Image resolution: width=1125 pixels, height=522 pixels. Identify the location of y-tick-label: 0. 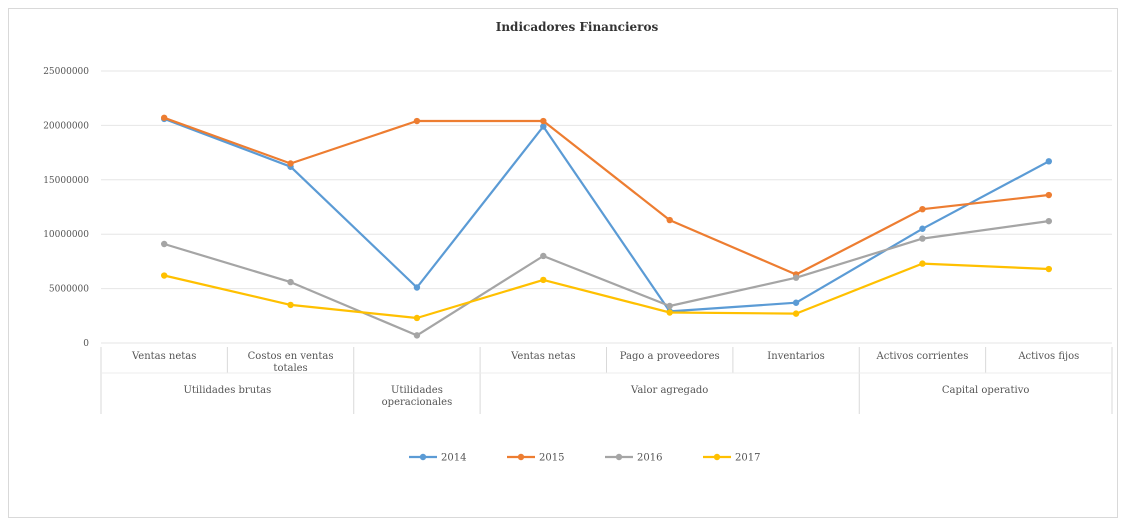
(86, 344).